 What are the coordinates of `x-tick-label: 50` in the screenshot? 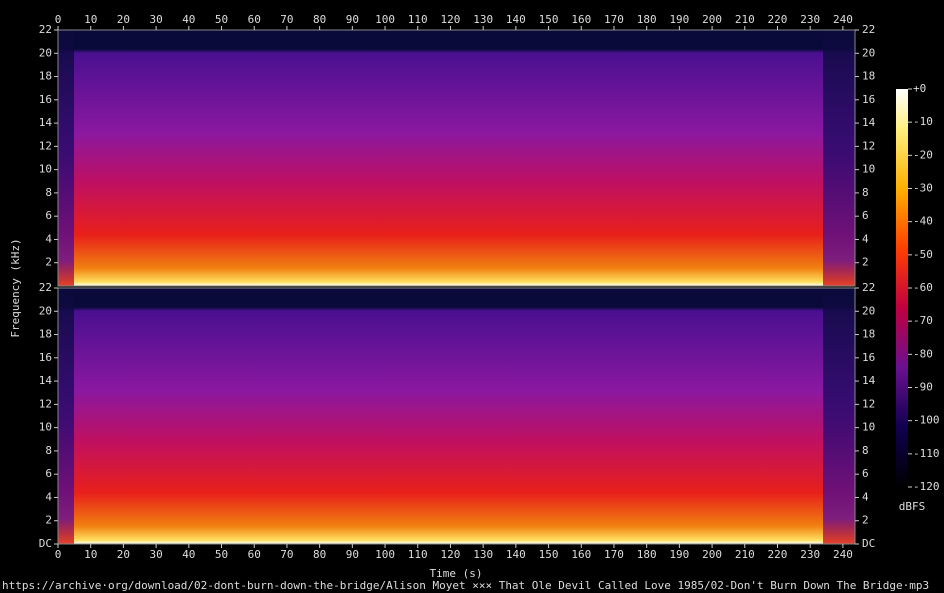 It's located at (221, 554).